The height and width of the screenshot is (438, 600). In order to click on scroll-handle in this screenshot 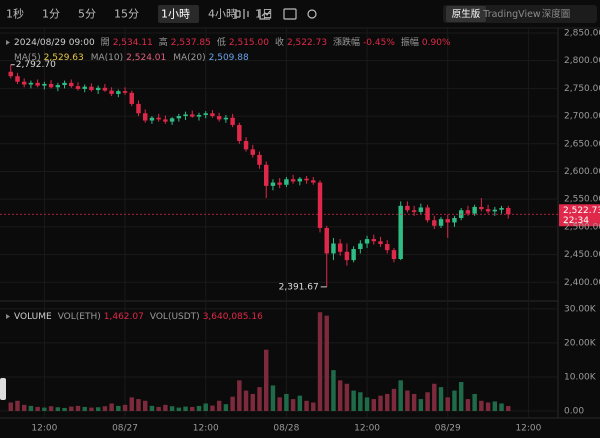, I will do `click(3, 389)`.